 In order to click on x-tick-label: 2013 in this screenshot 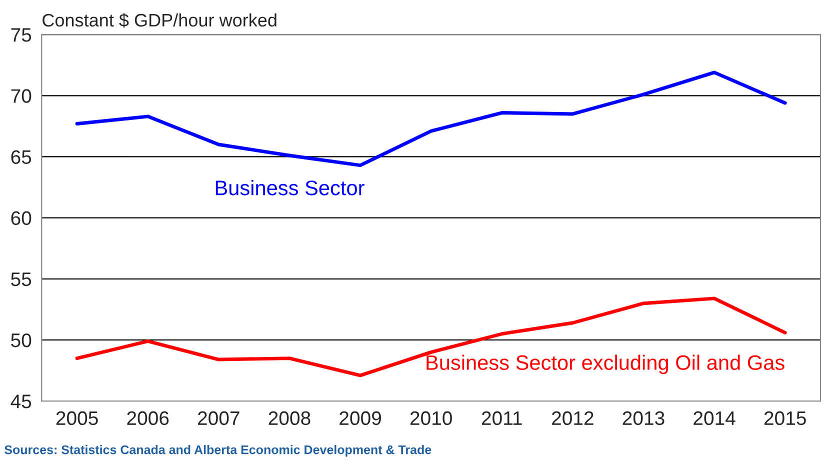, I will do `click(643, 418)`.